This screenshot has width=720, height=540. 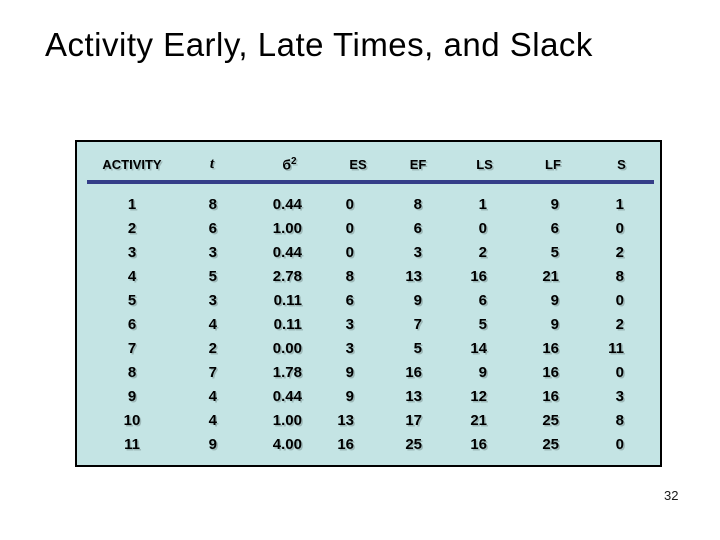 I want to click on table-row: 3 3 0.44 0 3 2 5 2, so click(x=370, y=253).